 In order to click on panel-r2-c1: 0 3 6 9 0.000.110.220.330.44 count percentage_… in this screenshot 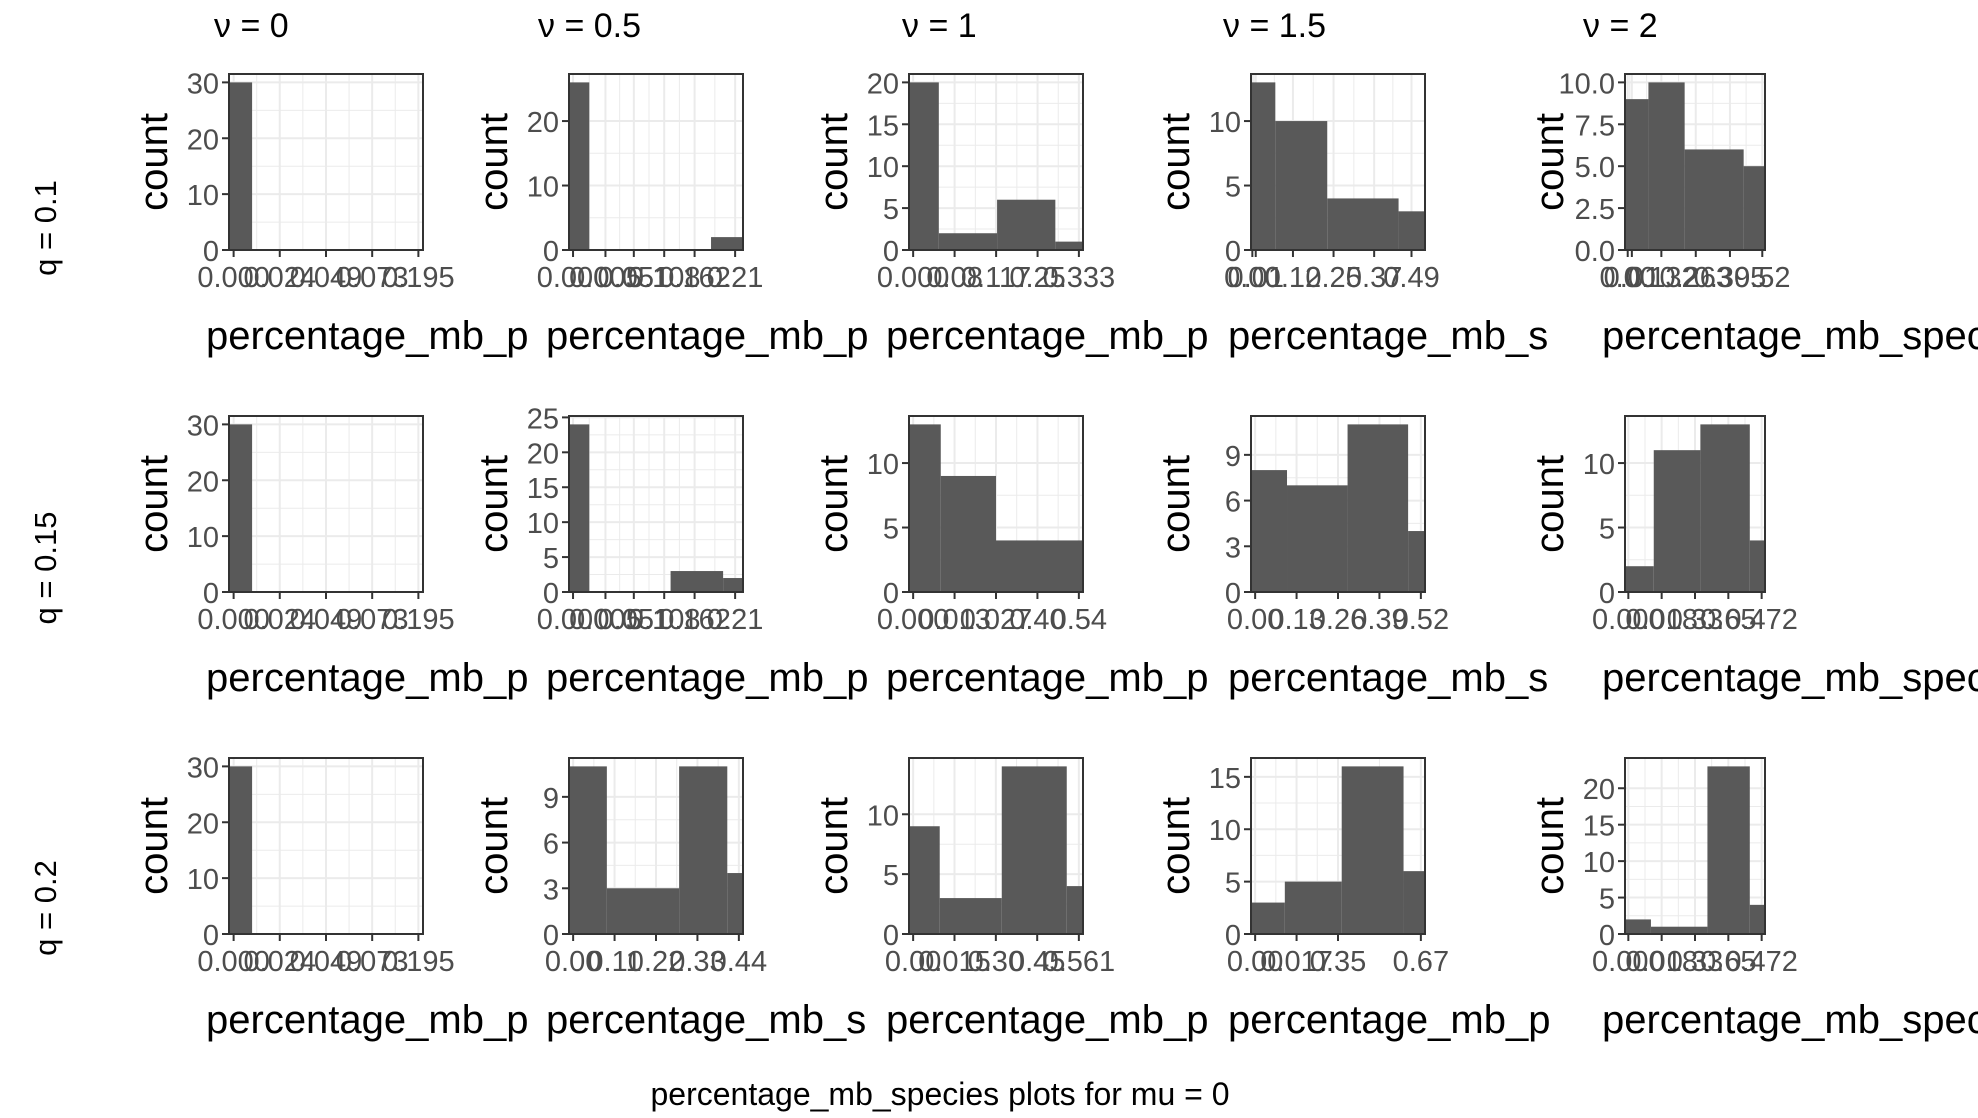, I will do `click(669, 899)`.